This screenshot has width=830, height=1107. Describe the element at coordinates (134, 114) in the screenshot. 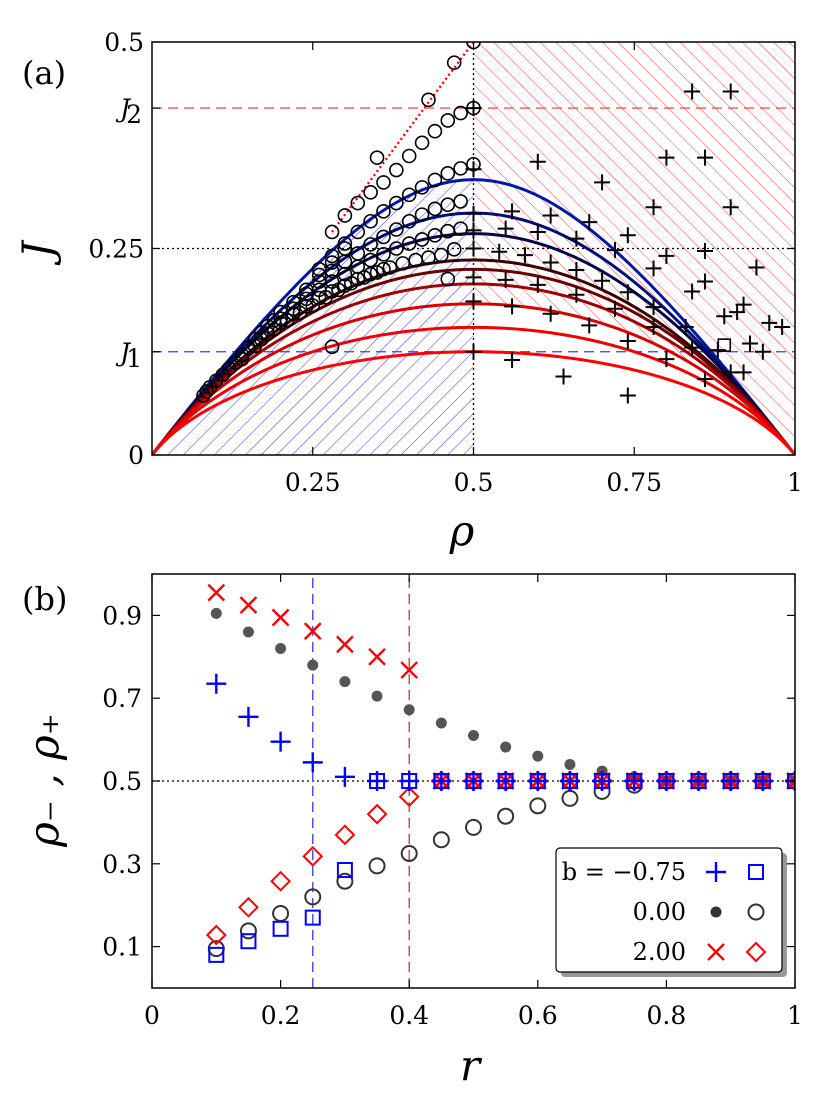

I see `y-tick-label-J2-sub: 2` at that location.